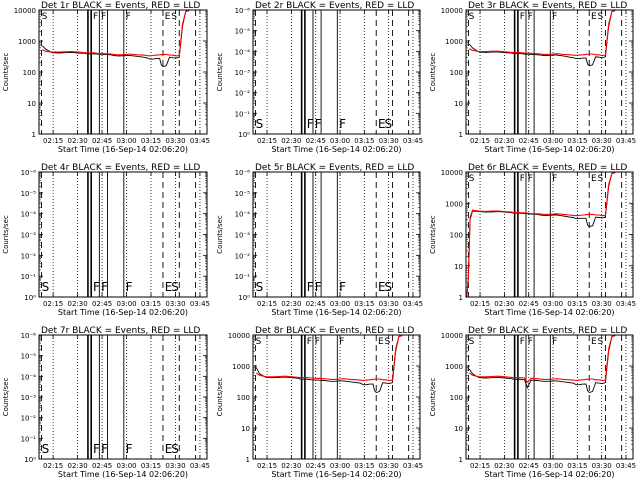 This screenshot has width=640, height=480. What do you see at coordinates (115, 38) in the screenshot?
I see `series-events-line` at bounding box center [115, 38].